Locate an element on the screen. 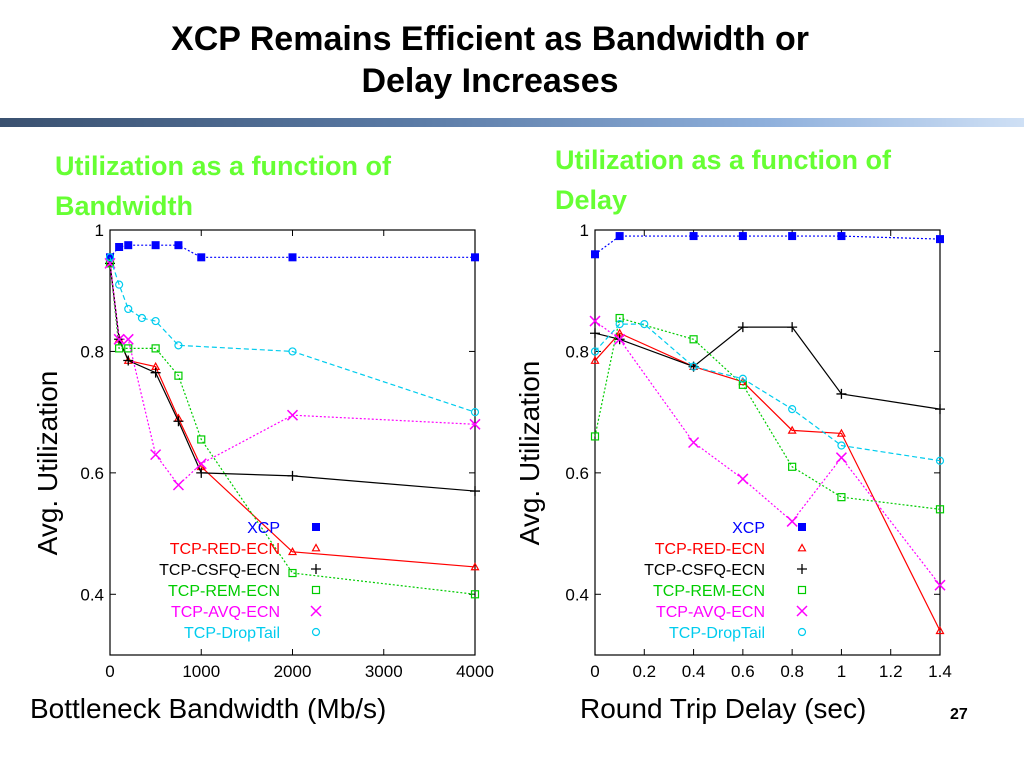 This screenshot has width=1024, height=768. right-x-tick-label: 0.6 is located at coordinates (743, 671).